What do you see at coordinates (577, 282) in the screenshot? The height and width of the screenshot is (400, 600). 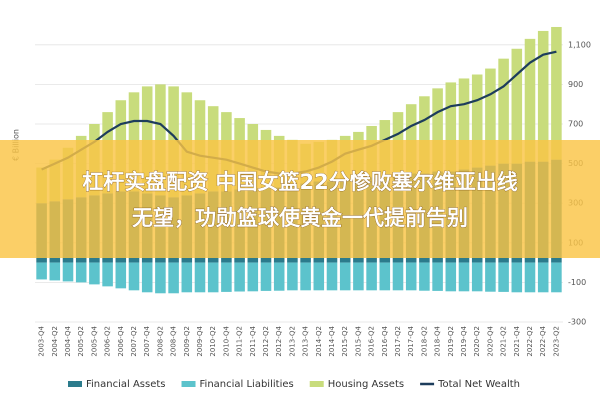 I see `y-tick-label: -100` at bounding box center [577, 282].